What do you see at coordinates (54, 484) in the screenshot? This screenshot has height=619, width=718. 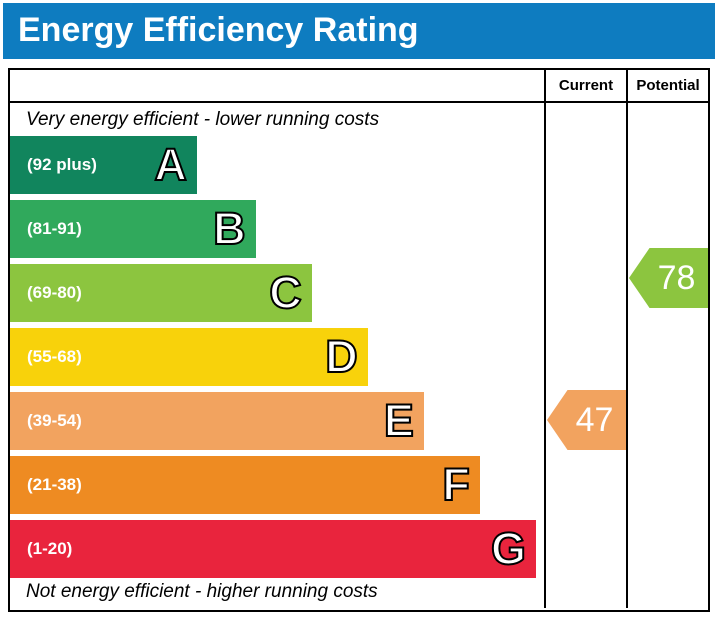 I see `band-range-label: (21-38)` at bounding box center [54, 484].